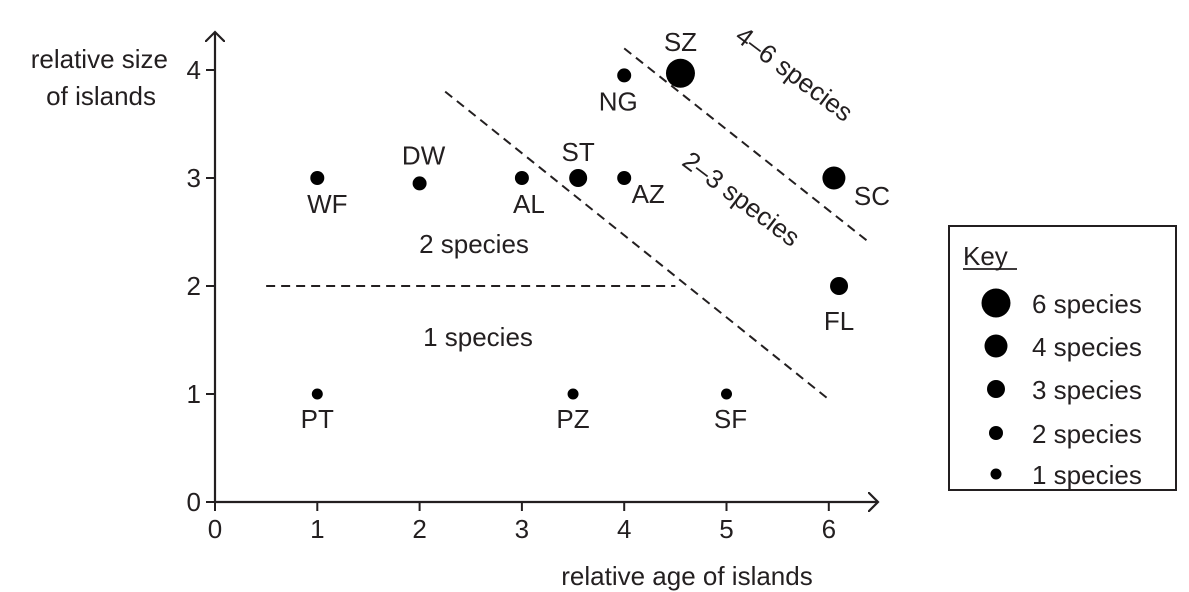  What do you see at coordinates (730, 419) in the screenshot?
I see `point-label: SF` at bounding box center [730, 419].